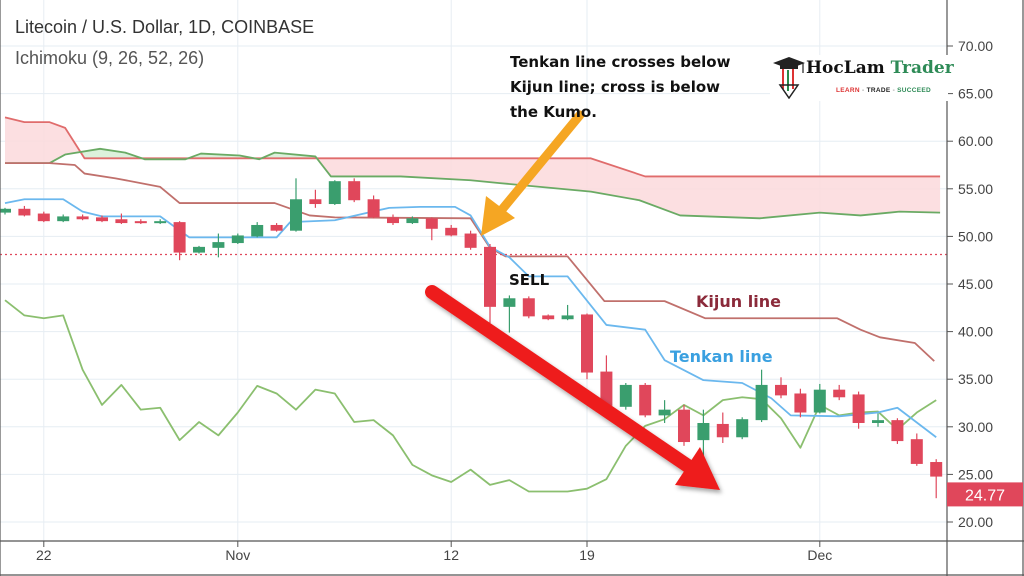 Image resolution: width=1024 pixels, height=576 pixels. What do you see at coordinates (587, 555) in the screenshot?
I see `x-tick-label: 19` at bounding box center [587, 555].